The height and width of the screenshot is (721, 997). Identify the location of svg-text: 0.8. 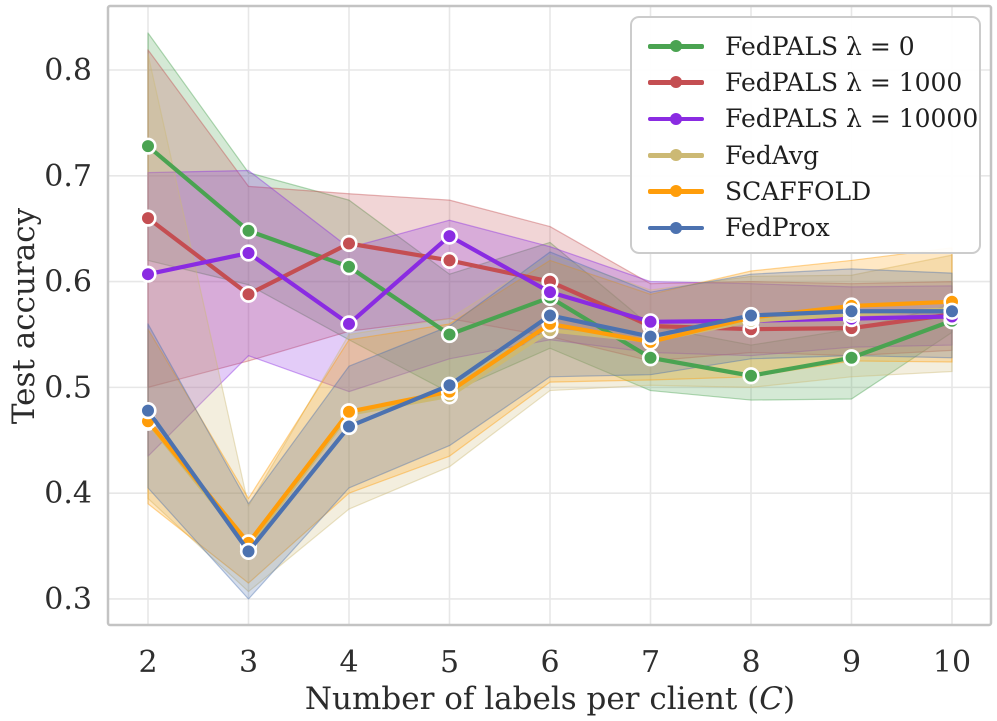
(68, 70).